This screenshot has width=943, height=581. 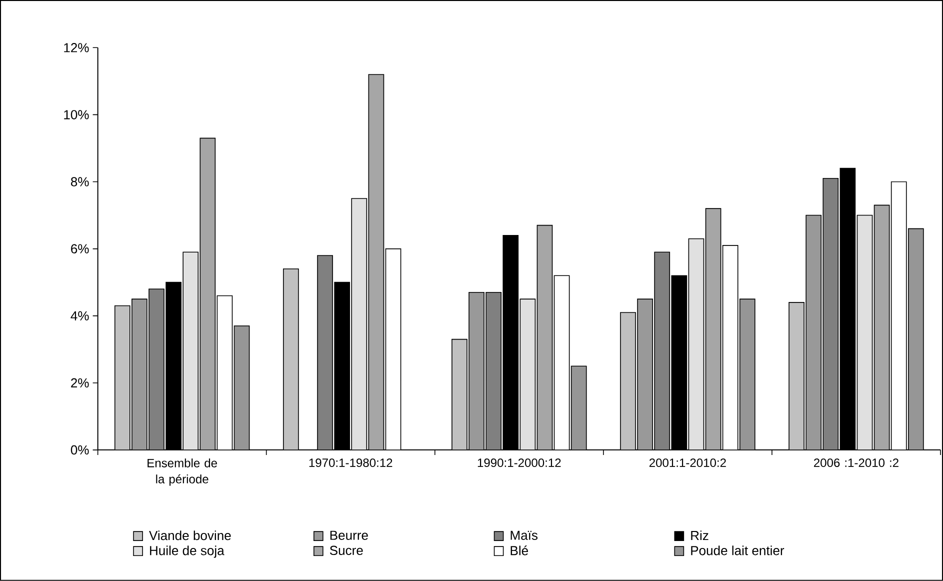 I want to click on legend-label: Sucre, so click(x=346, y=551).